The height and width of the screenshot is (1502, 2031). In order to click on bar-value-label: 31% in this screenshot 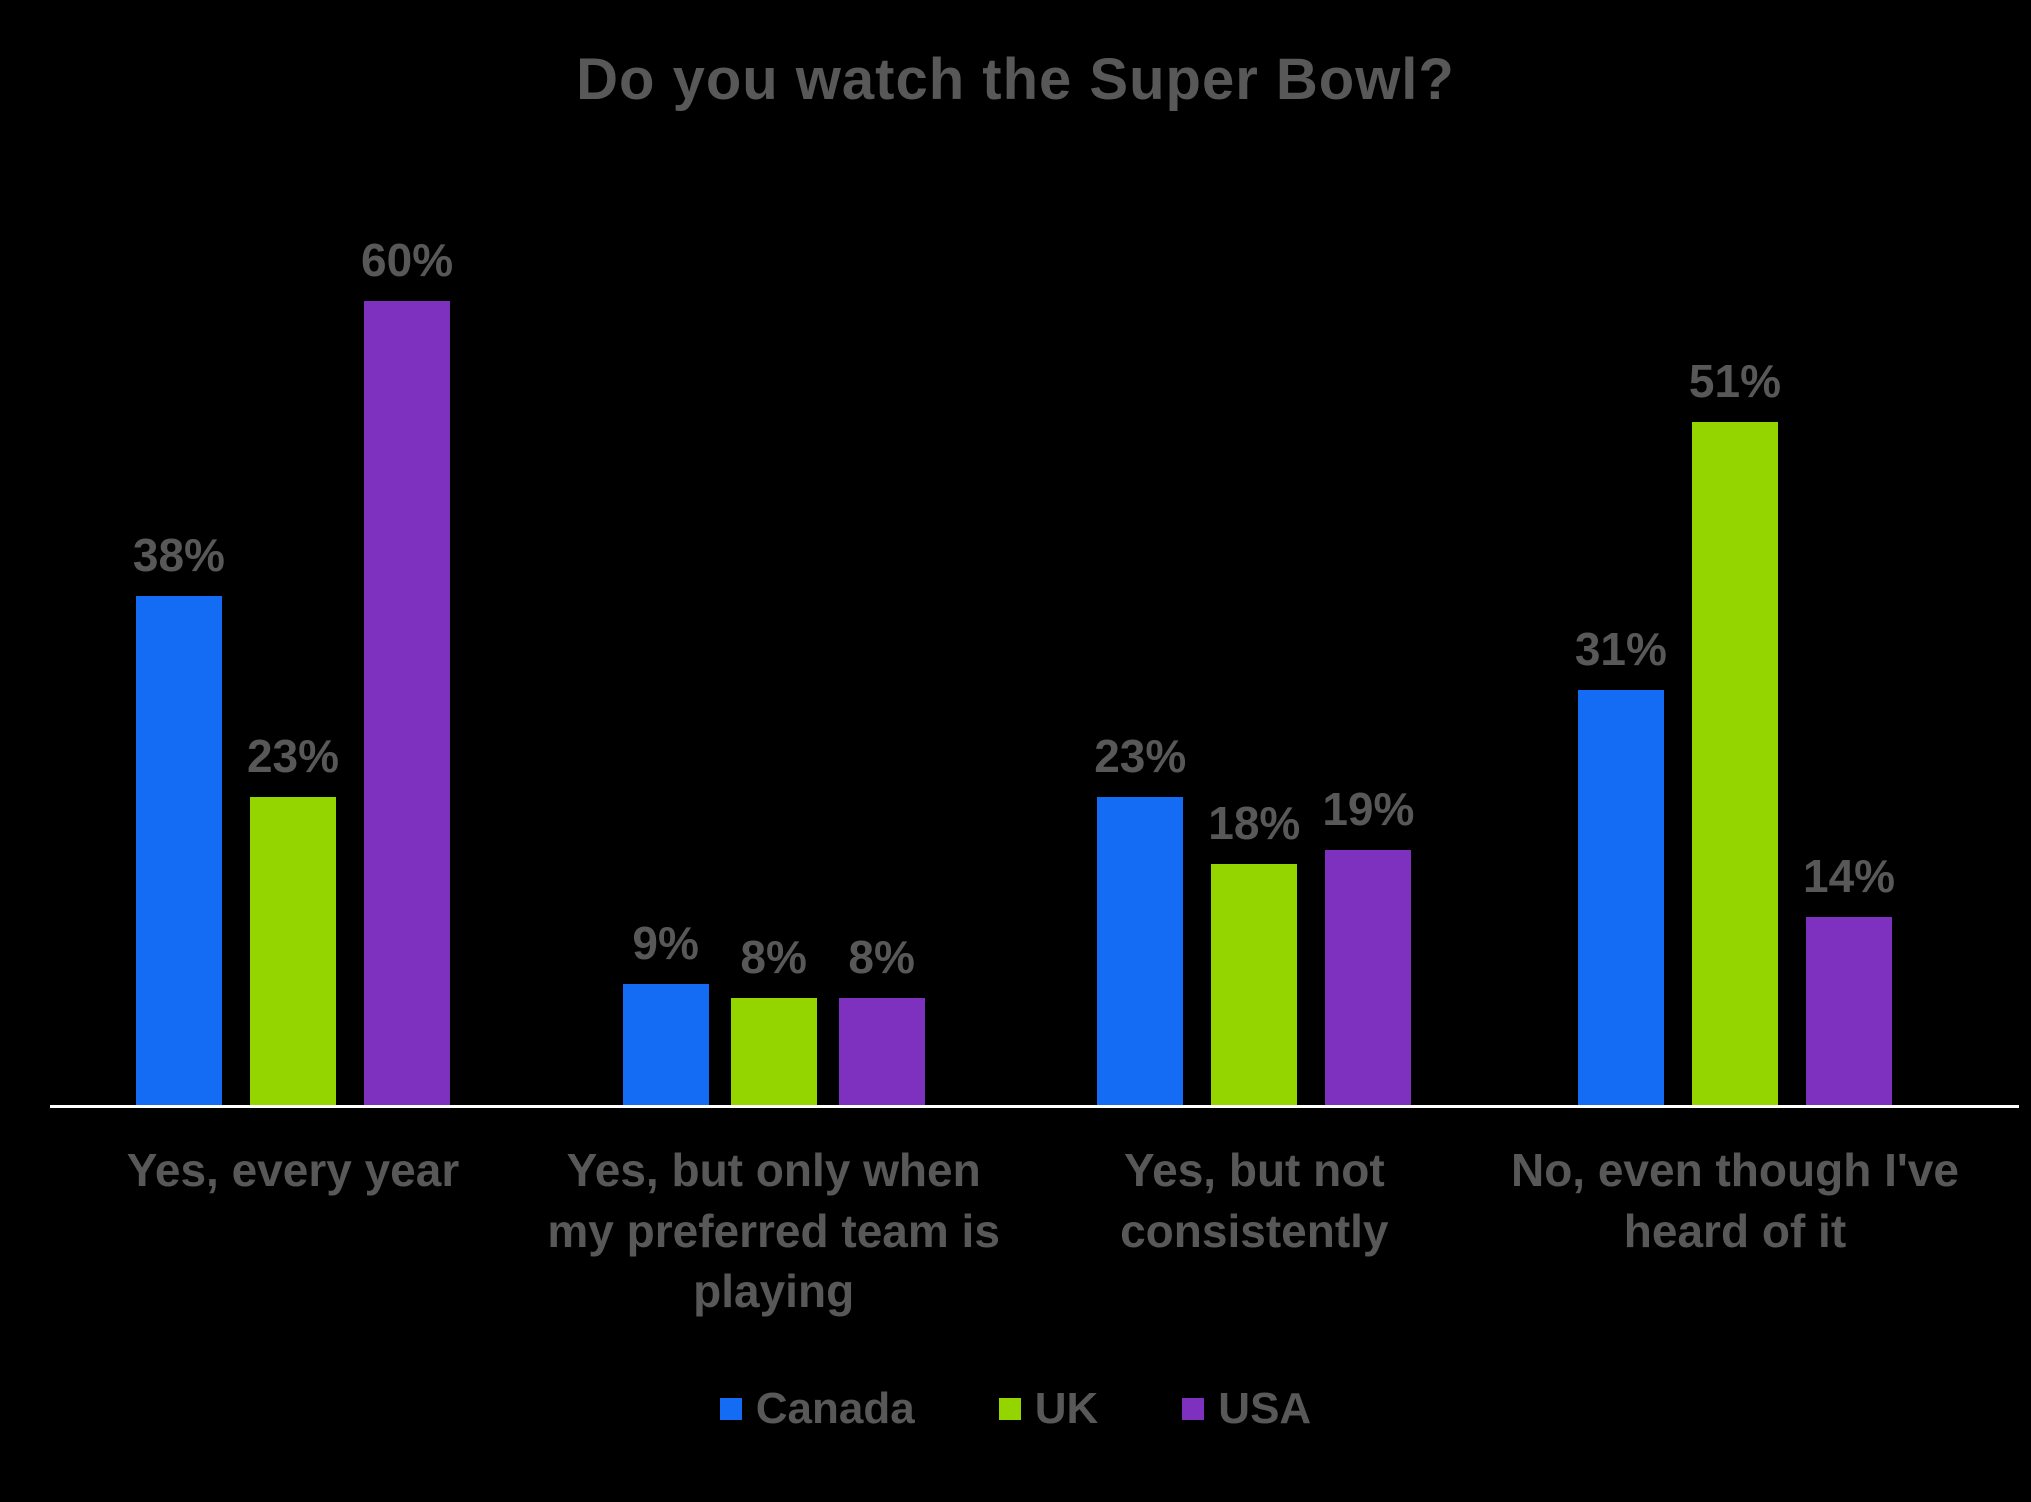, I will do `click(1620, 649)`.